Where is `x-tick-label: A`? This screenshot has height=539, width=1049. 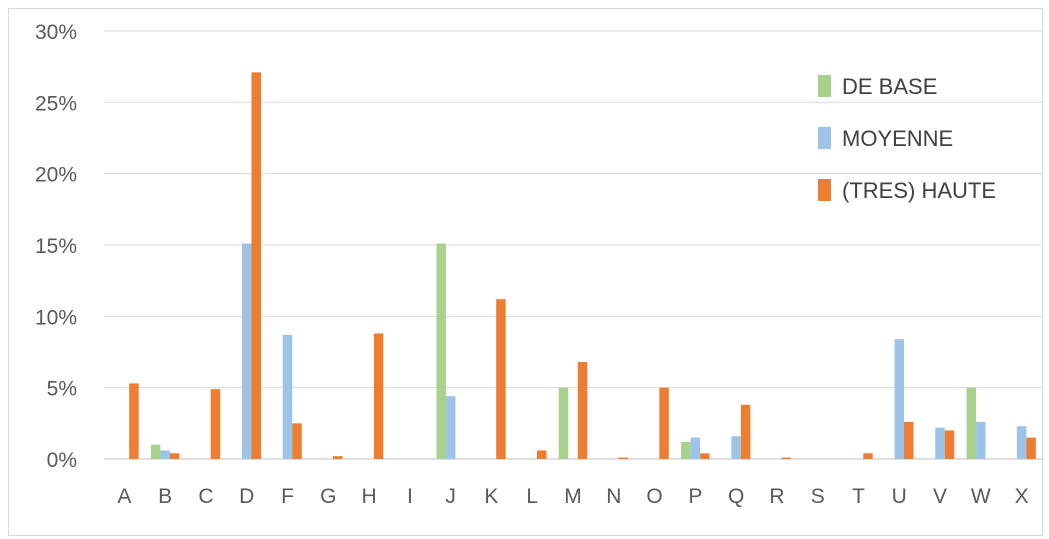
x-tick-label: A is located at coordinates (124, 496).